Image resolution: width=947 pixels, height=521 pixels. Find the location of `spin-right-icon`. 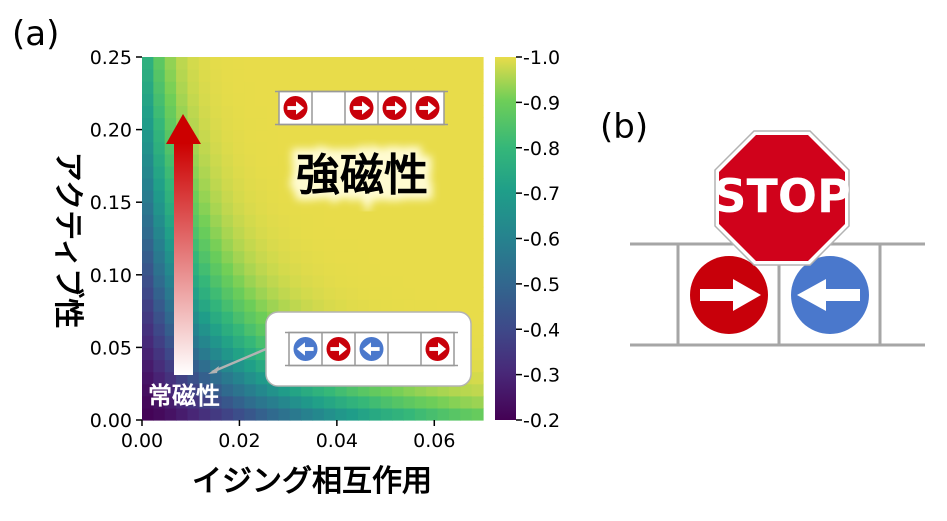

spin-right-icon is located at coordinates (427, 108).